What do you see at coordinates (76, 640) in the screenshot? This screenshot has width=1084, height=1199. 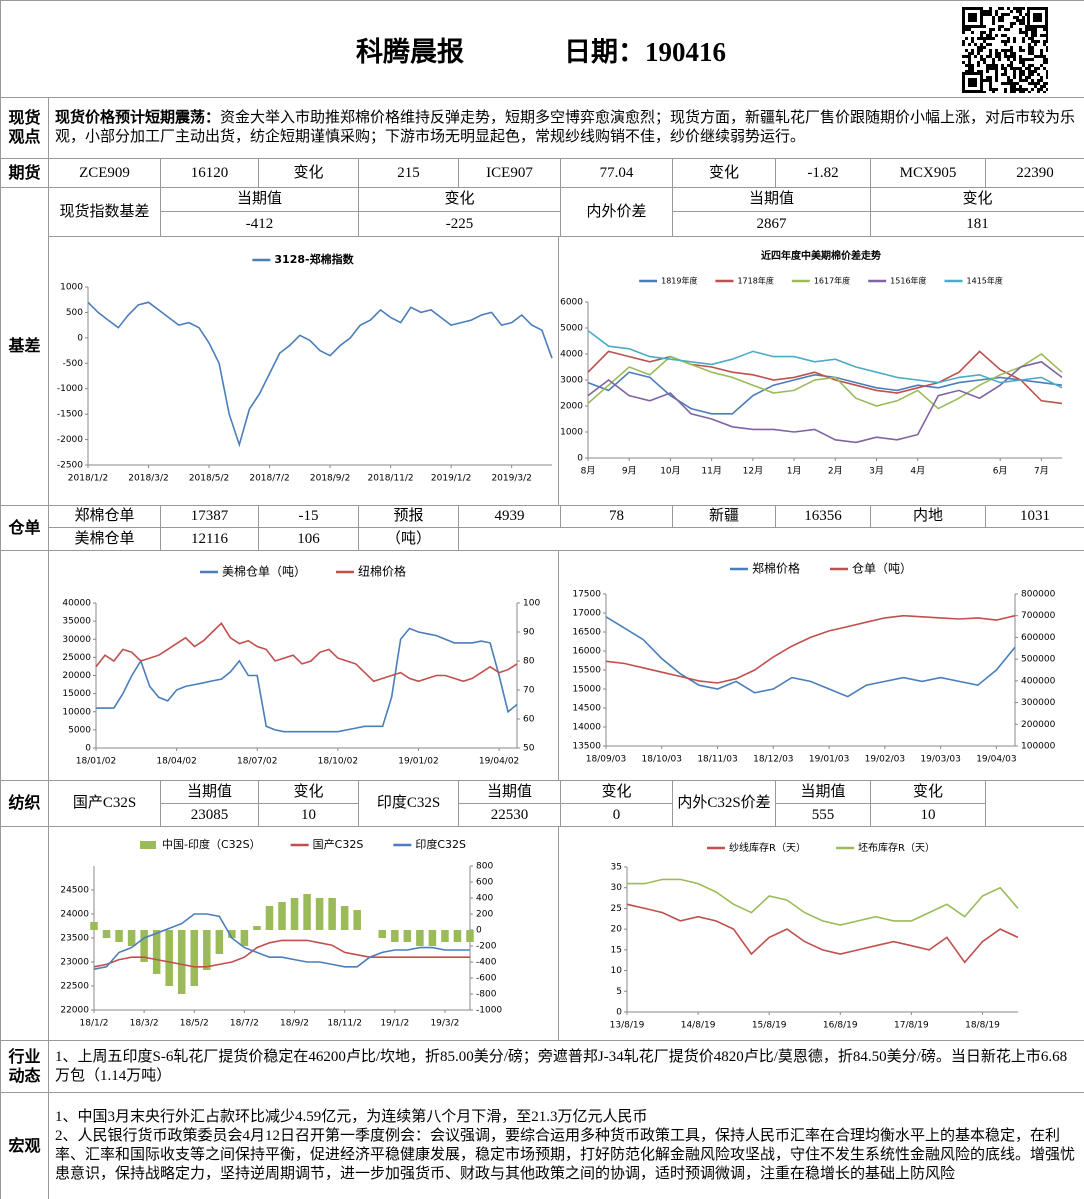 I see `y-tick-label: 30000` at bounding box center [76, 640].